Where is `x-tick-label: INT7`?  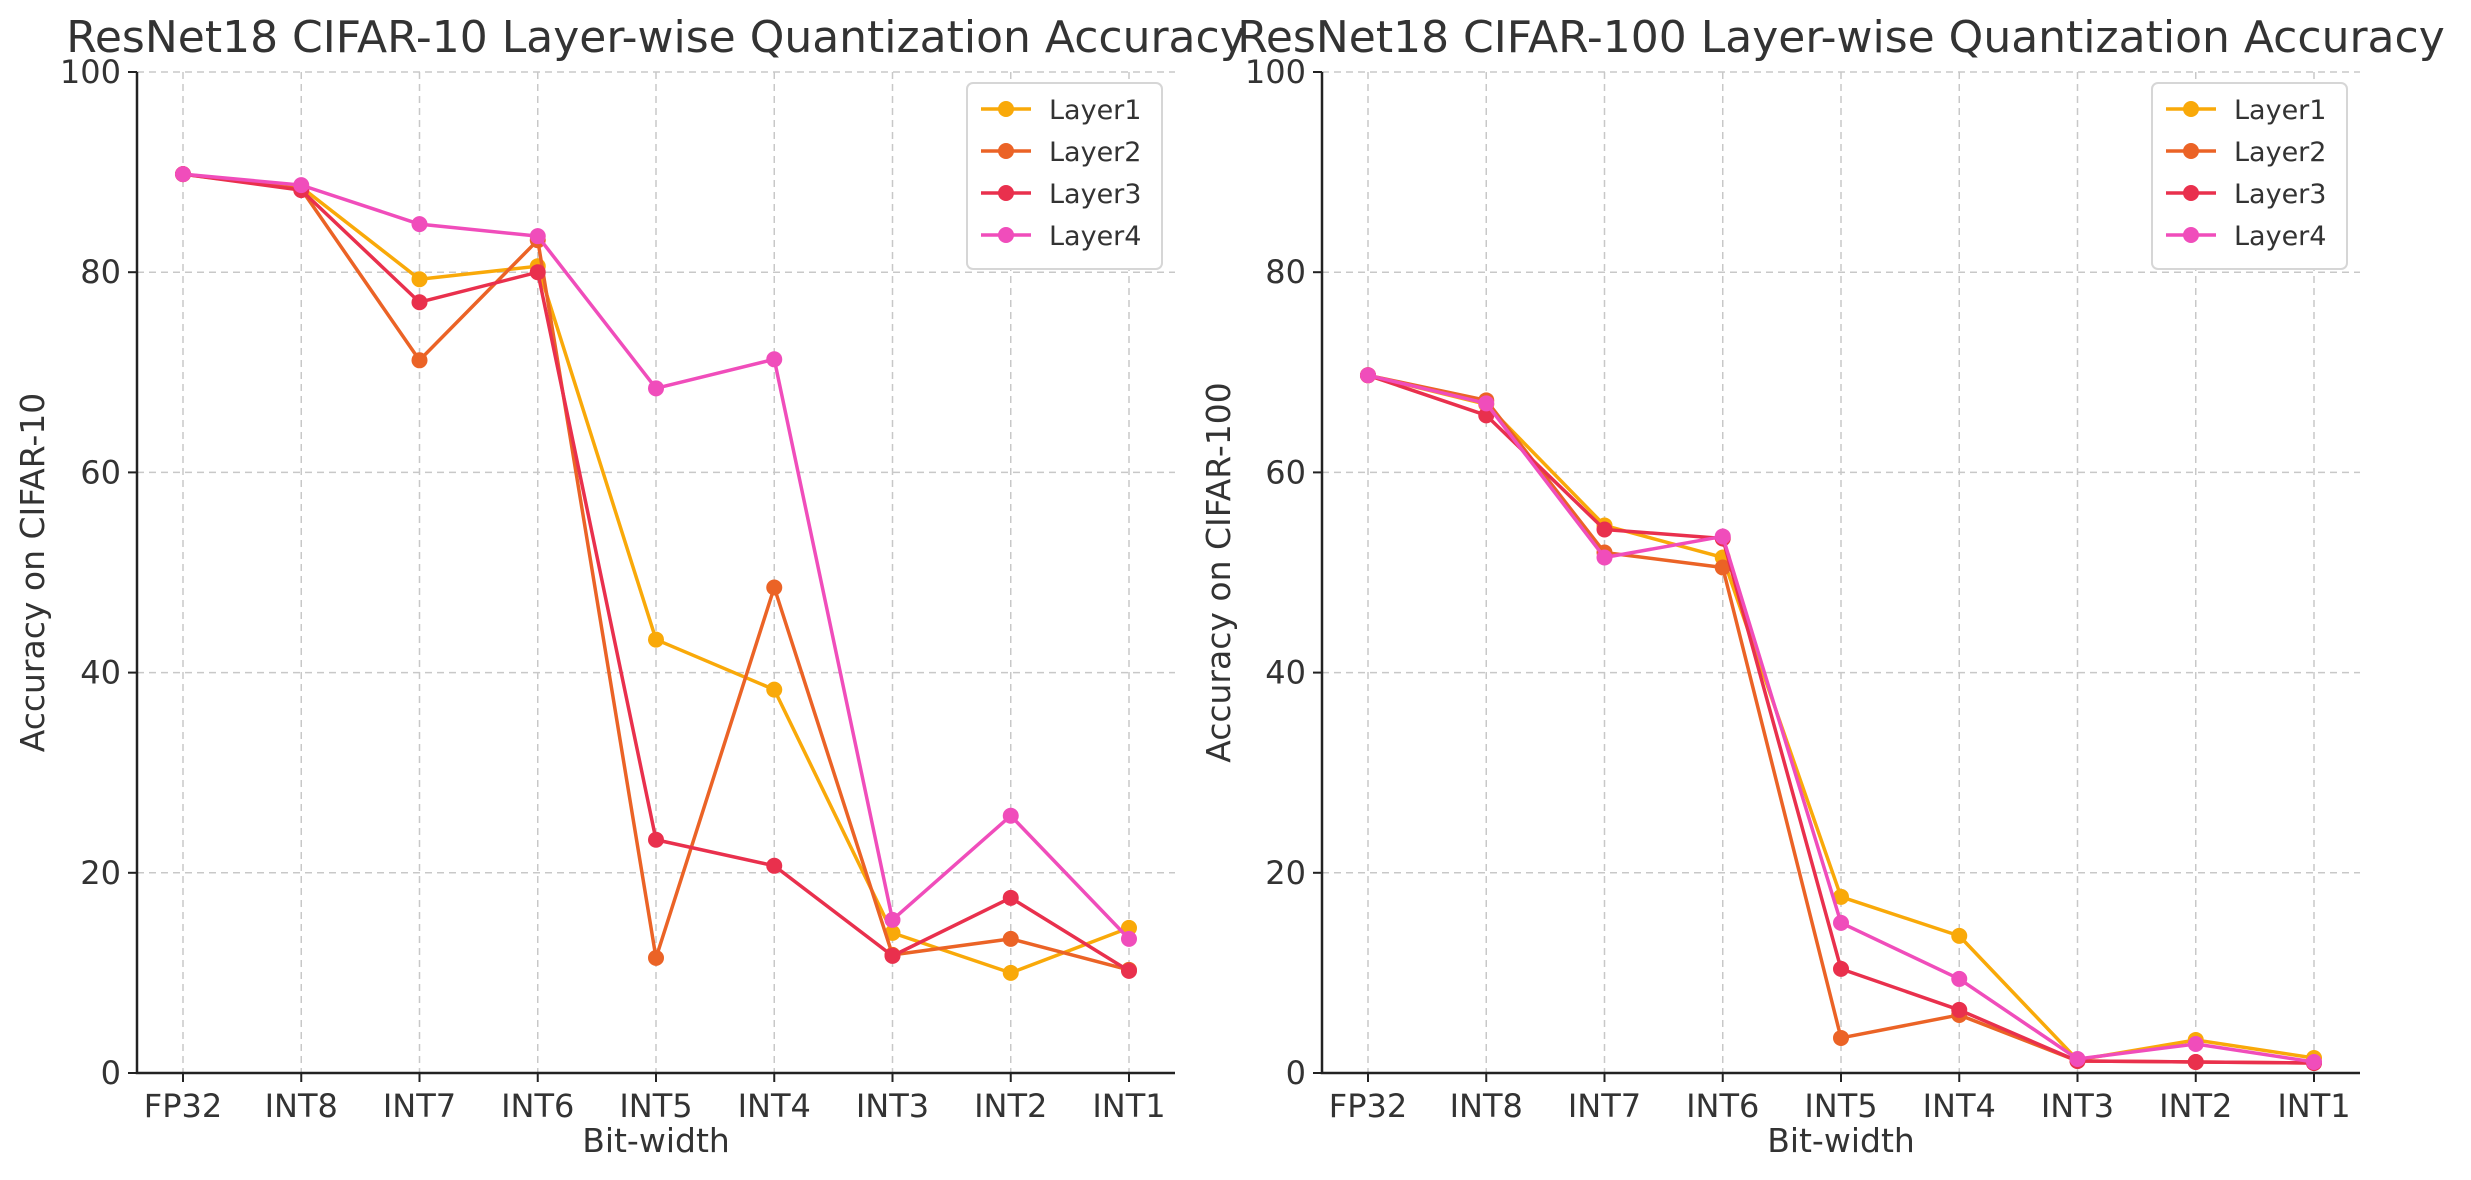
x-tick-label: INT7 is located at coordinates (1604, 1106).